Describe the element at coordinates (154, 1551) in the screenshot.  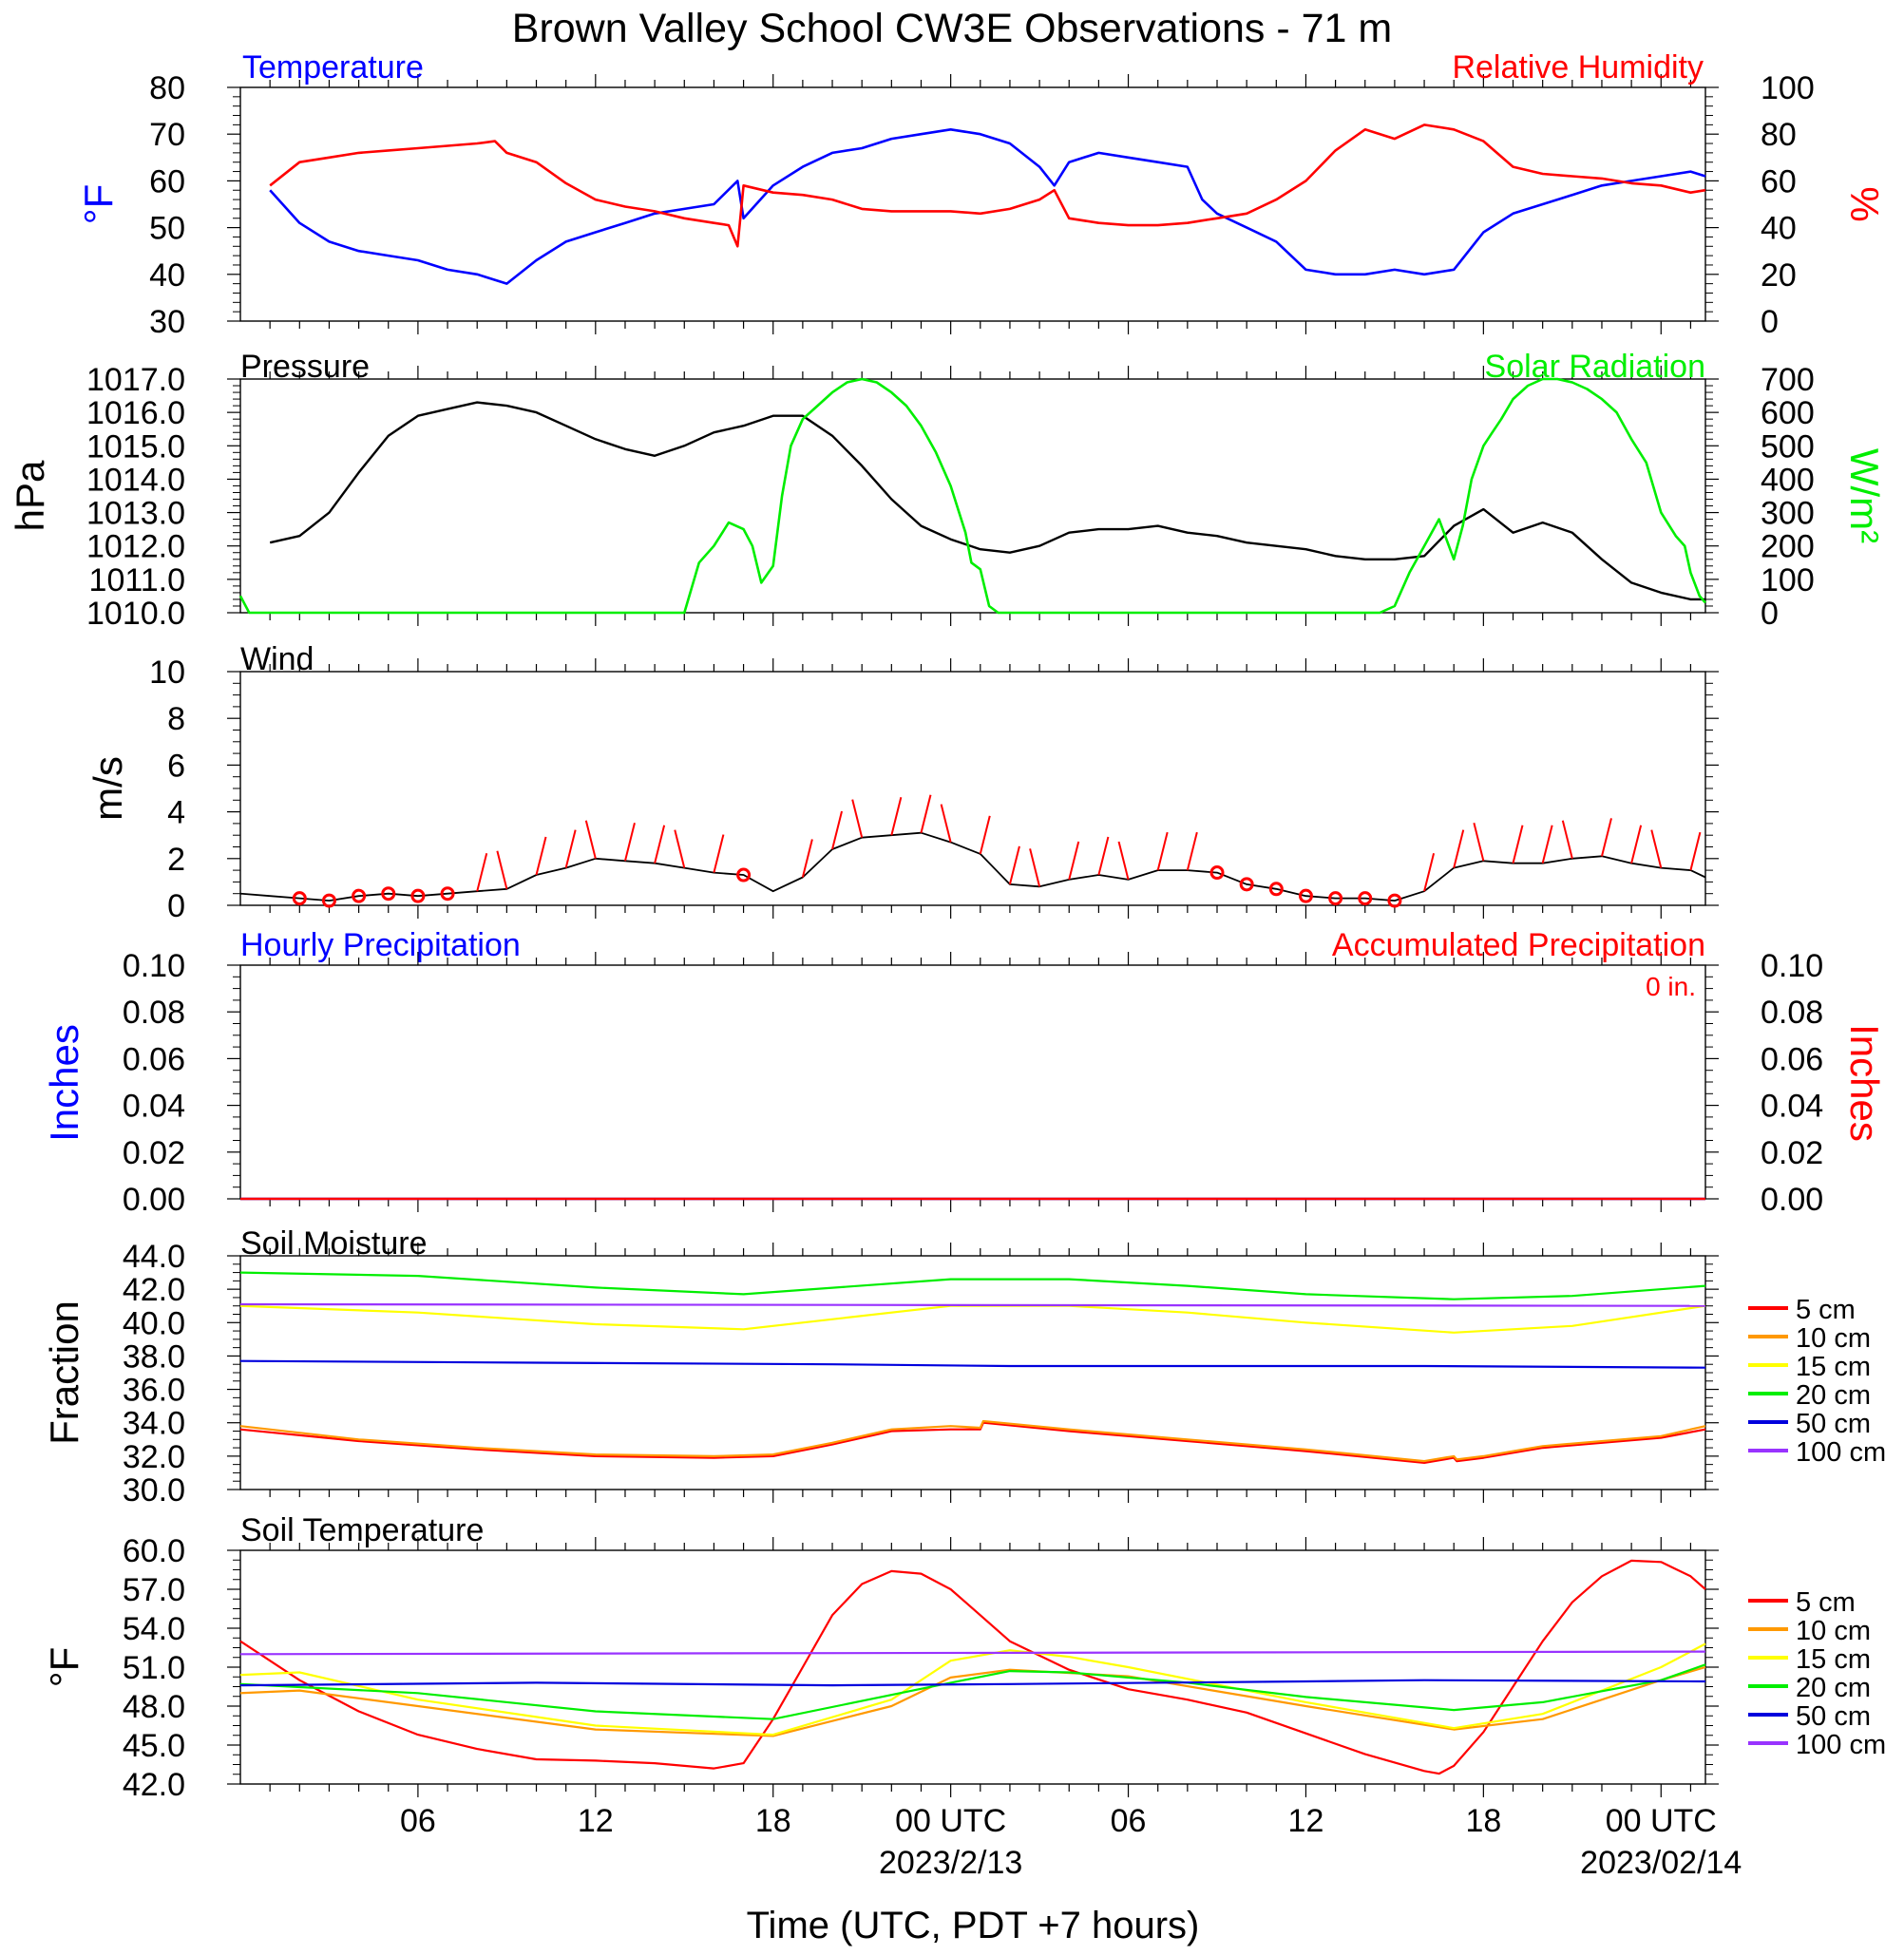
I see `soil_temp-ytick-label: 60.0` at that location.